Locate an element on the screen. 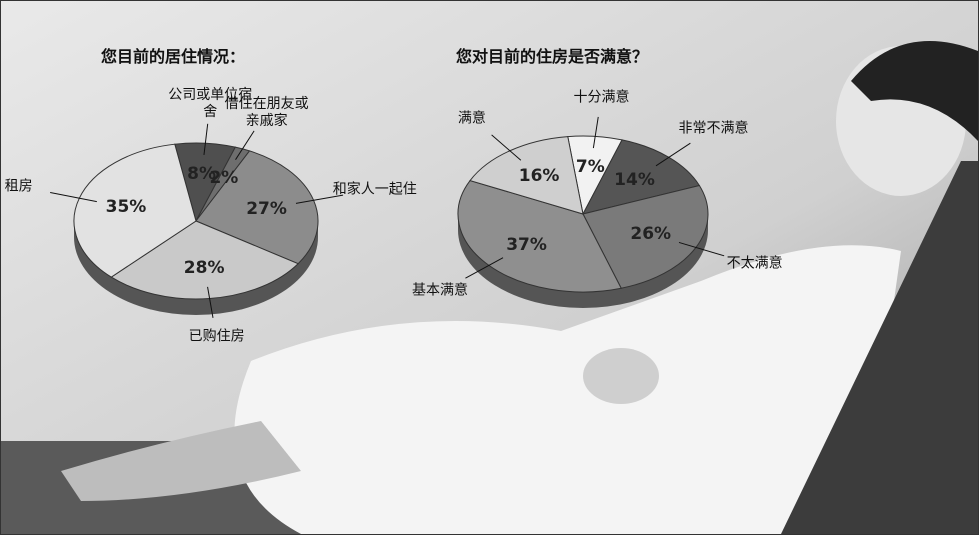 The height and width of the screenshot is (535, 979). value-label: 28% is located at coordinates (204, 267).